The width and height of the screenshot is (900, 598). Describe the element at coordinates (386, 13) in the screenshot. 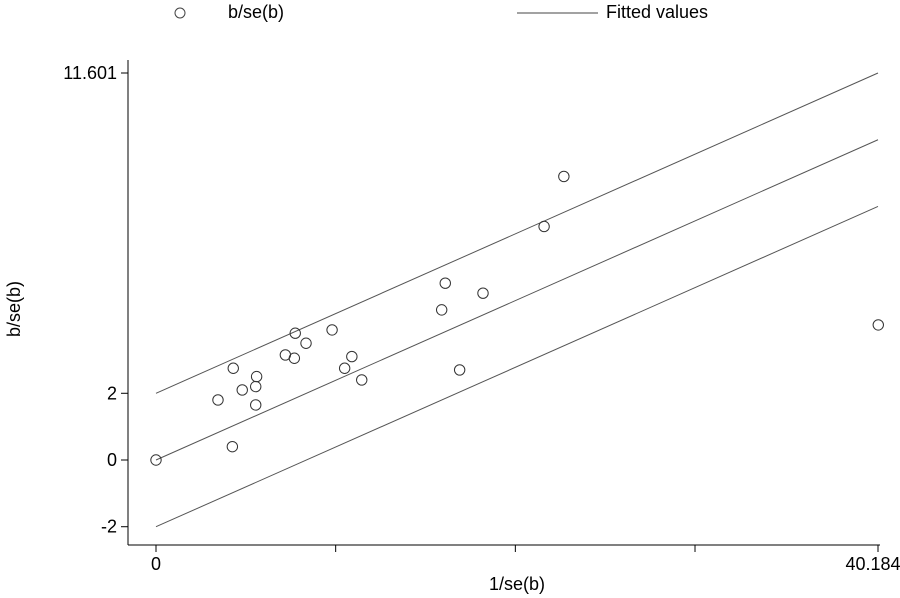

I see `legend-marks` at that location.